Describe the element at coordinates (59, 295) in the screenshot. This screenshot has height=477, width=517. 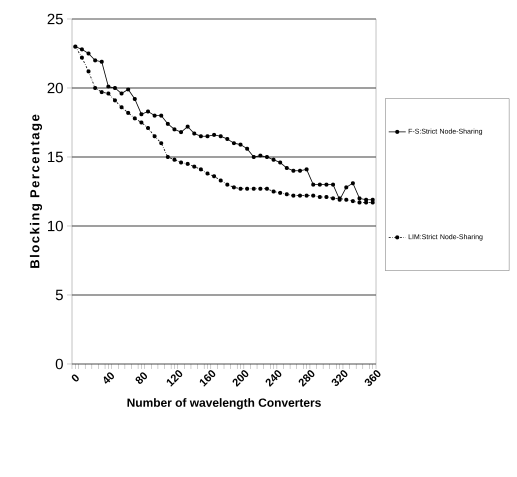
I see `y-tick-label: 5` at that location.